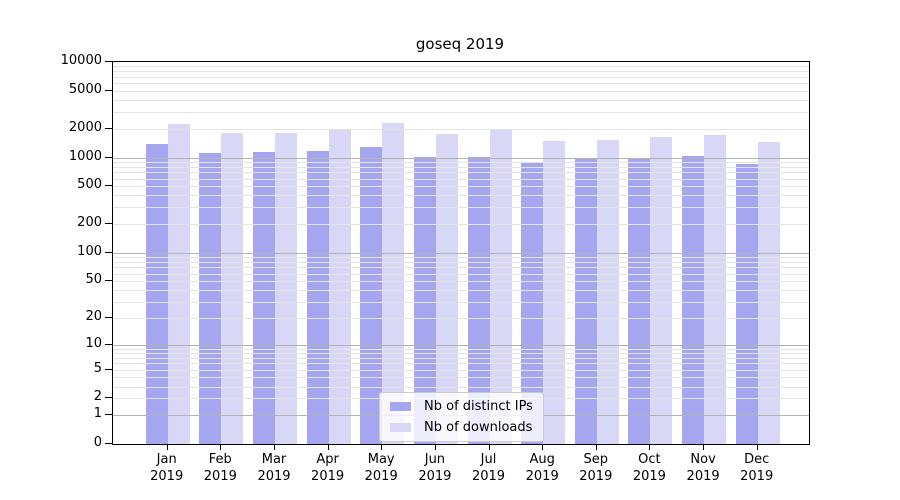 This screenshot has width=900, height=500. I want to click on x-axis-tick-label: Aug 2019, so click(542, 468).